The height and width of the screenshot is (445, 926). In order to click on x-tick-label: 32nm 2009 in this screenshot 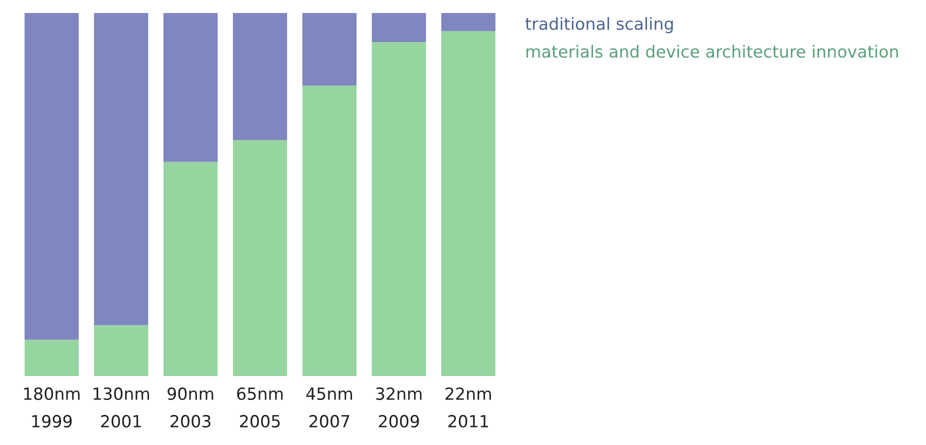, I will do `click(399, 407)`.